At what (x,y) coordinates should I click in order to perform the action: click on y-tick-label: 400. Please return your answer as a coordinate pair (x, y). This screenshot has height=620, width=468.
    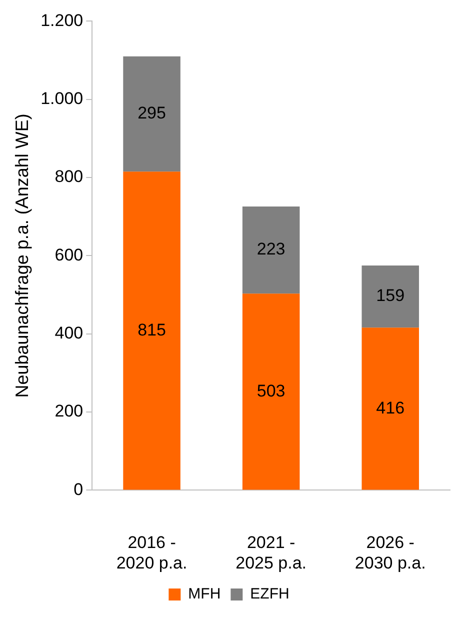
    Looking at the image, I should click on (69, 333).